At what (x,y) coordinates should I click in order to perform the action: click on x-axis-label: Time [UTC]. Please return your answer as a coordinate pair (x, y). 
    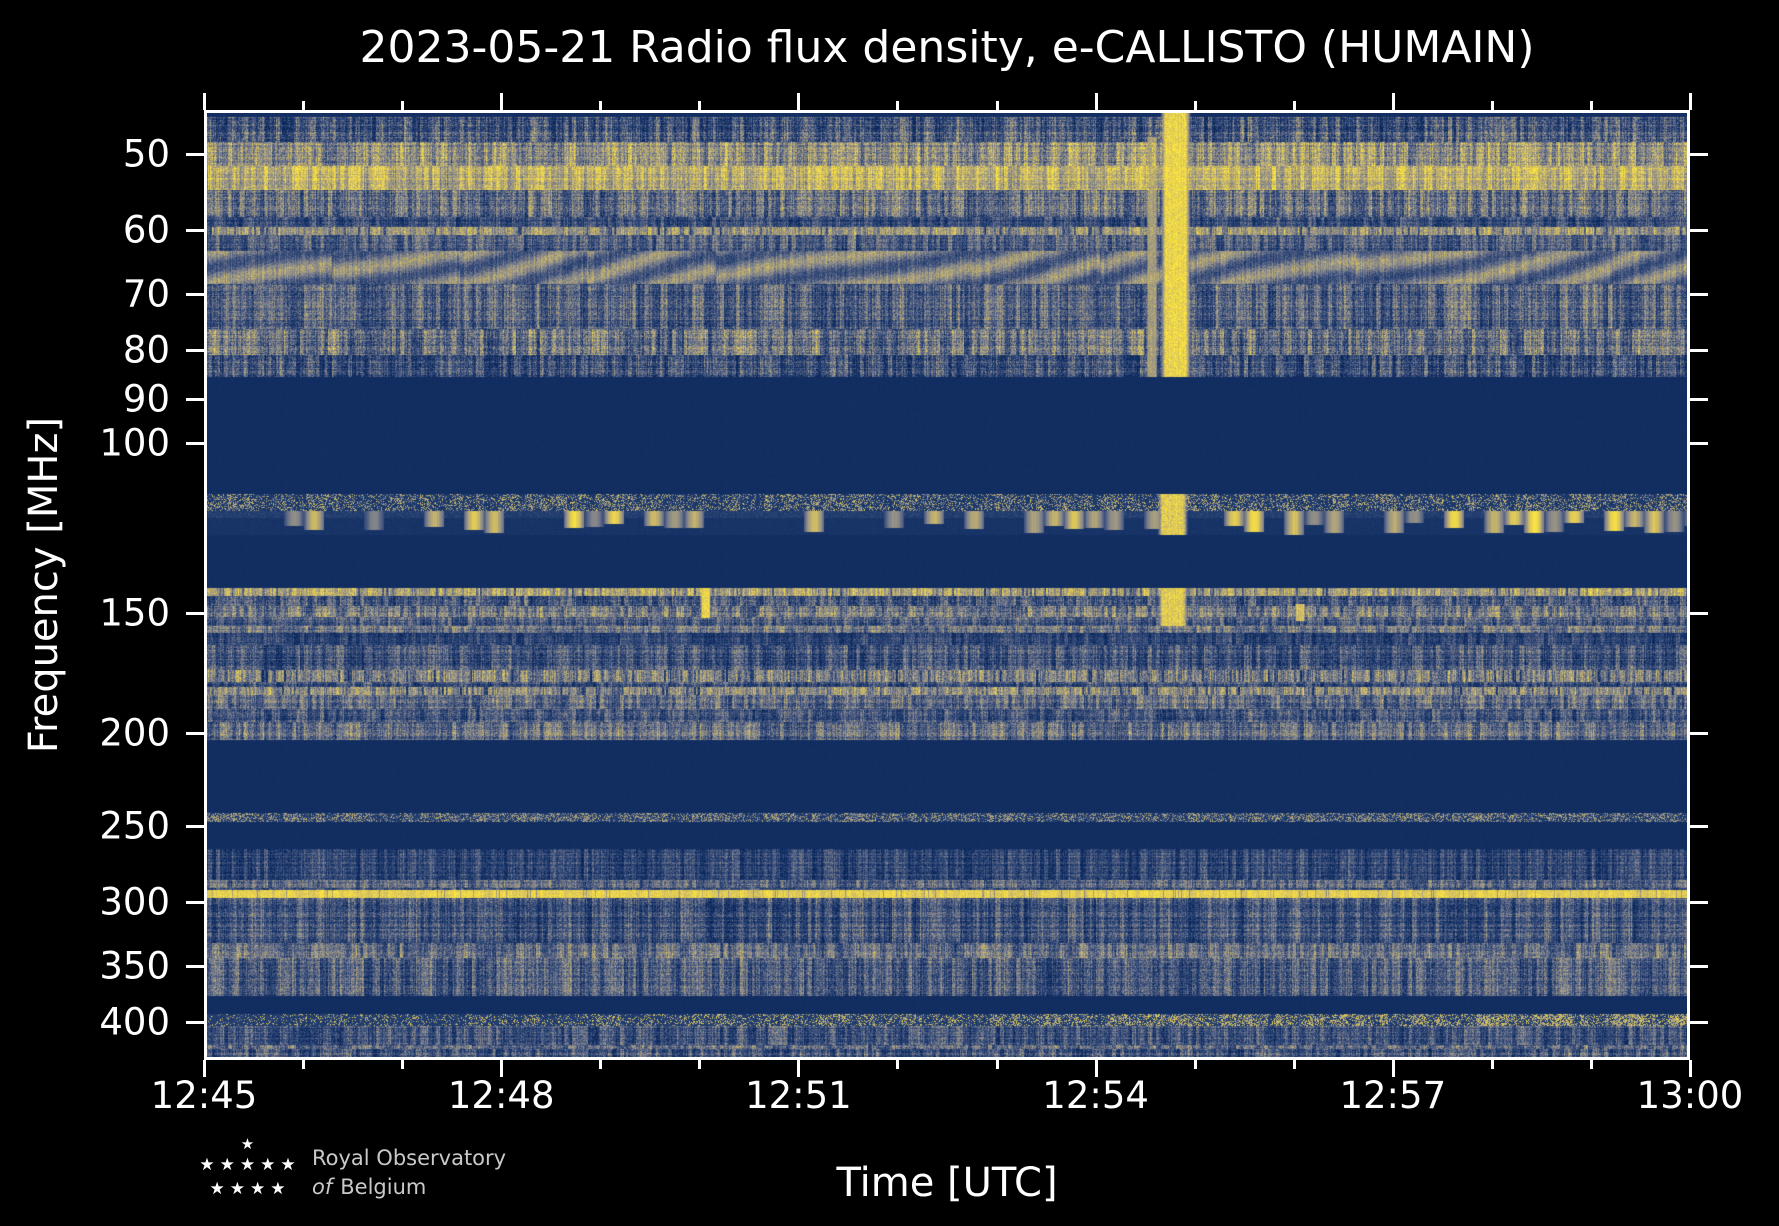
    Looking at the image, I should click on (947, 1183).